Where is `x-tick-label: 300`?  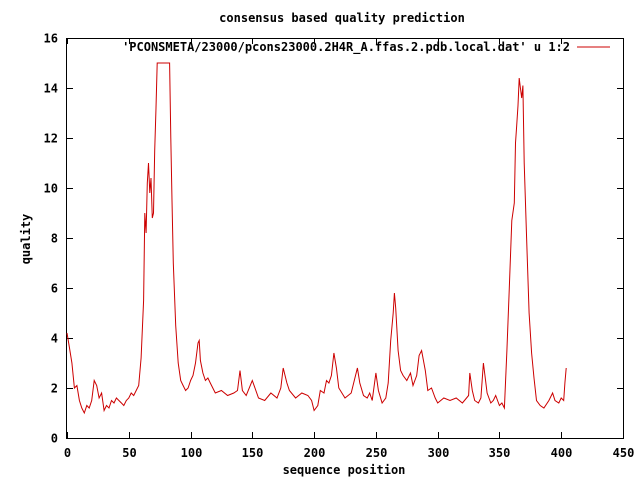 x-tick-label: 300 is located at coordinates (439, 453).